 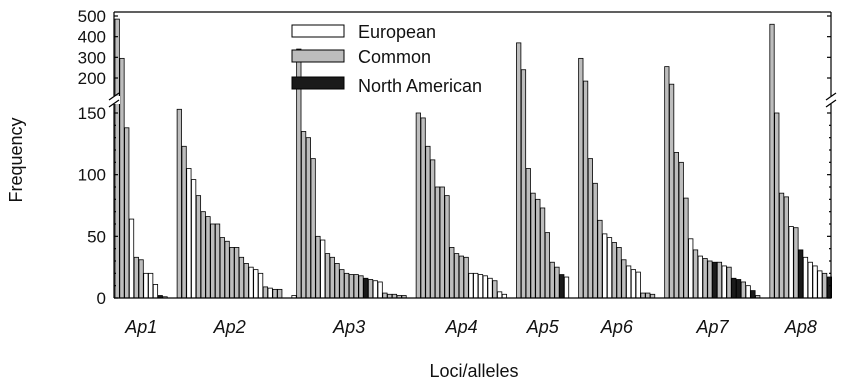 I want to click on axis-break-mark-left-upper, so click(x=114, y=96).